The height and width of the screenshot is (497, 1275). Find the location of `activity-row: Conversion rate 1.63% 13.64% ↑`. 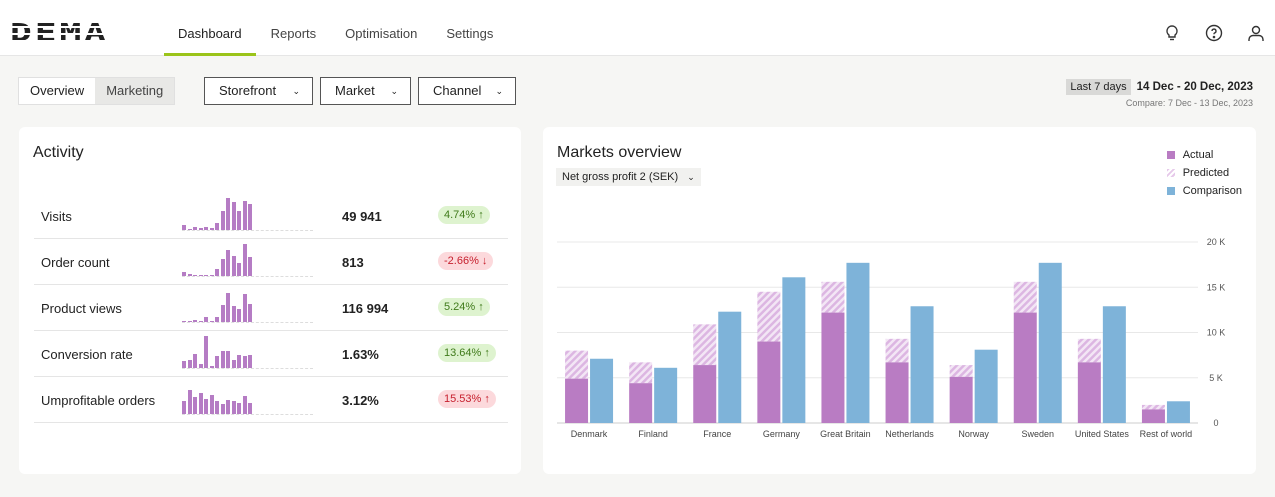

activity-row: Conversion rate 1.63% 13.64% ↑ is located at coordinates (271, 354).